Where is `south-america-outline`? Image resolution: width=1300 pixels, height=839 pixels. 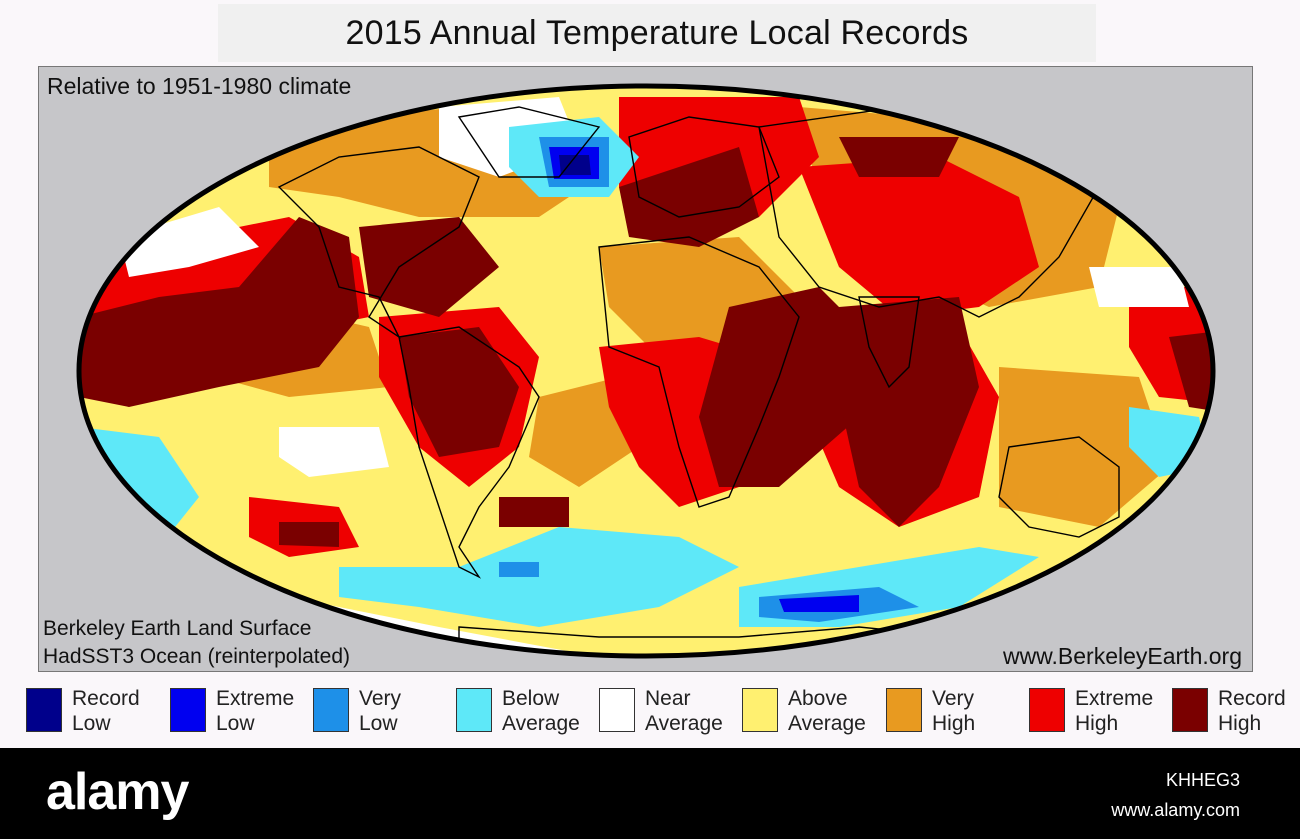
south-america-outline is located at coordinates (469, 452).